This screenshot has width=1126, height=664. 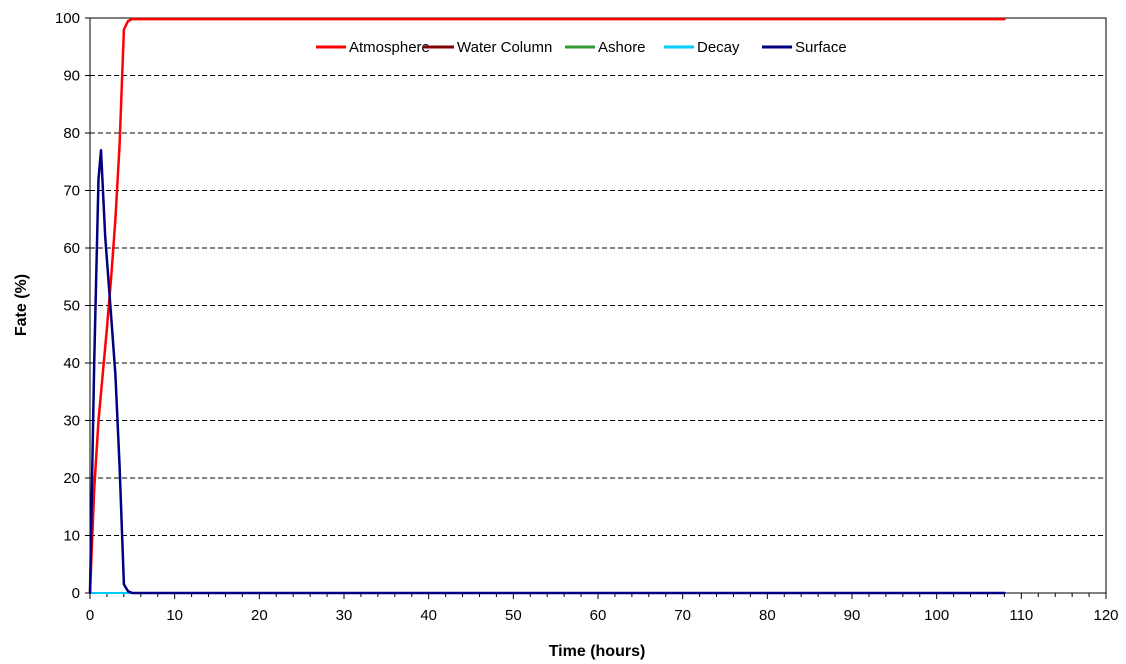 What do you see at coordinates (71, 363) in the screenshot?
I see `y-tick-label: 40` at bounding box center [71, 363].